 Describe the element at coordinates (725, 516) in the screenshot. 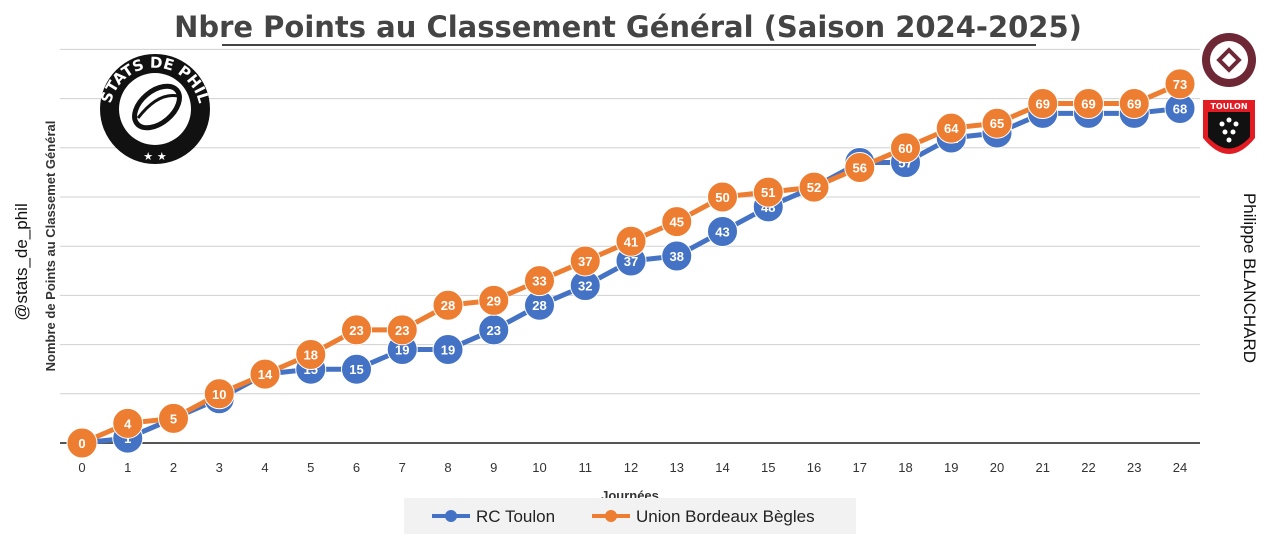

I see `legend-label-ubb: Union Bordeaux Bègles` at that location.